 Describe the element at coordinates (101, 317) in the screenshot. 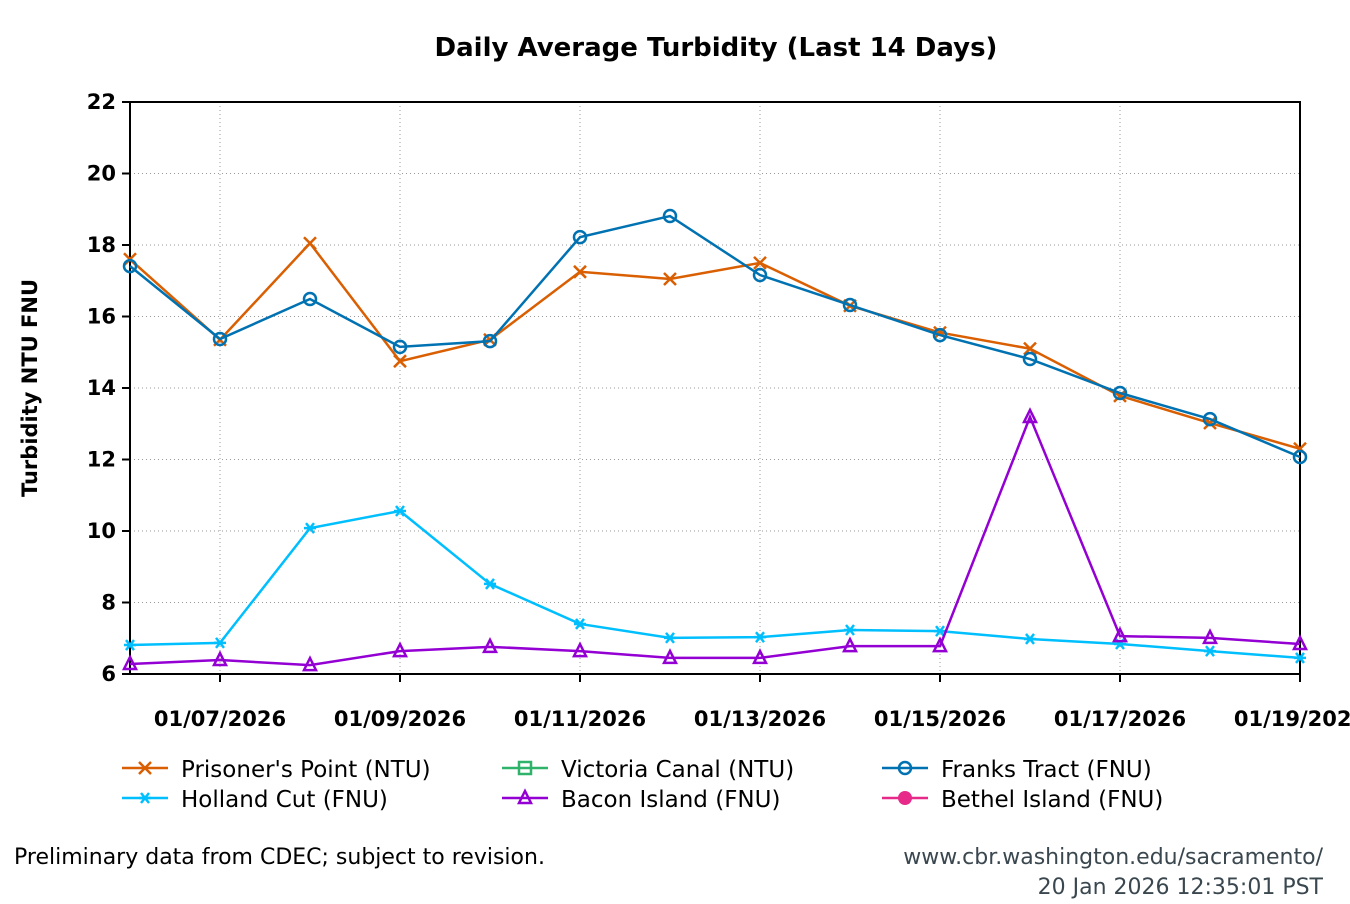

I see `y-tick-label: 16` at that location.